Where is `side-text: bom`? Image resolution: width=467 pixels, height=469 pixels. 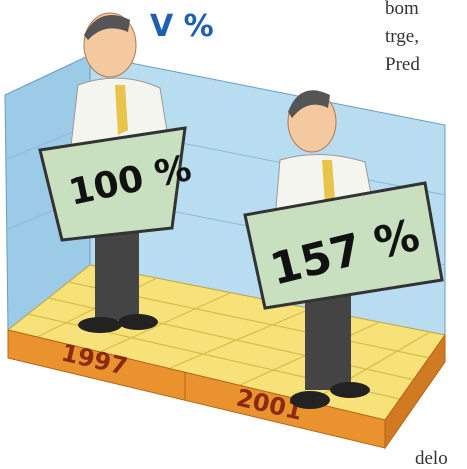
side-text: bom is located at coordinates (402, 9).